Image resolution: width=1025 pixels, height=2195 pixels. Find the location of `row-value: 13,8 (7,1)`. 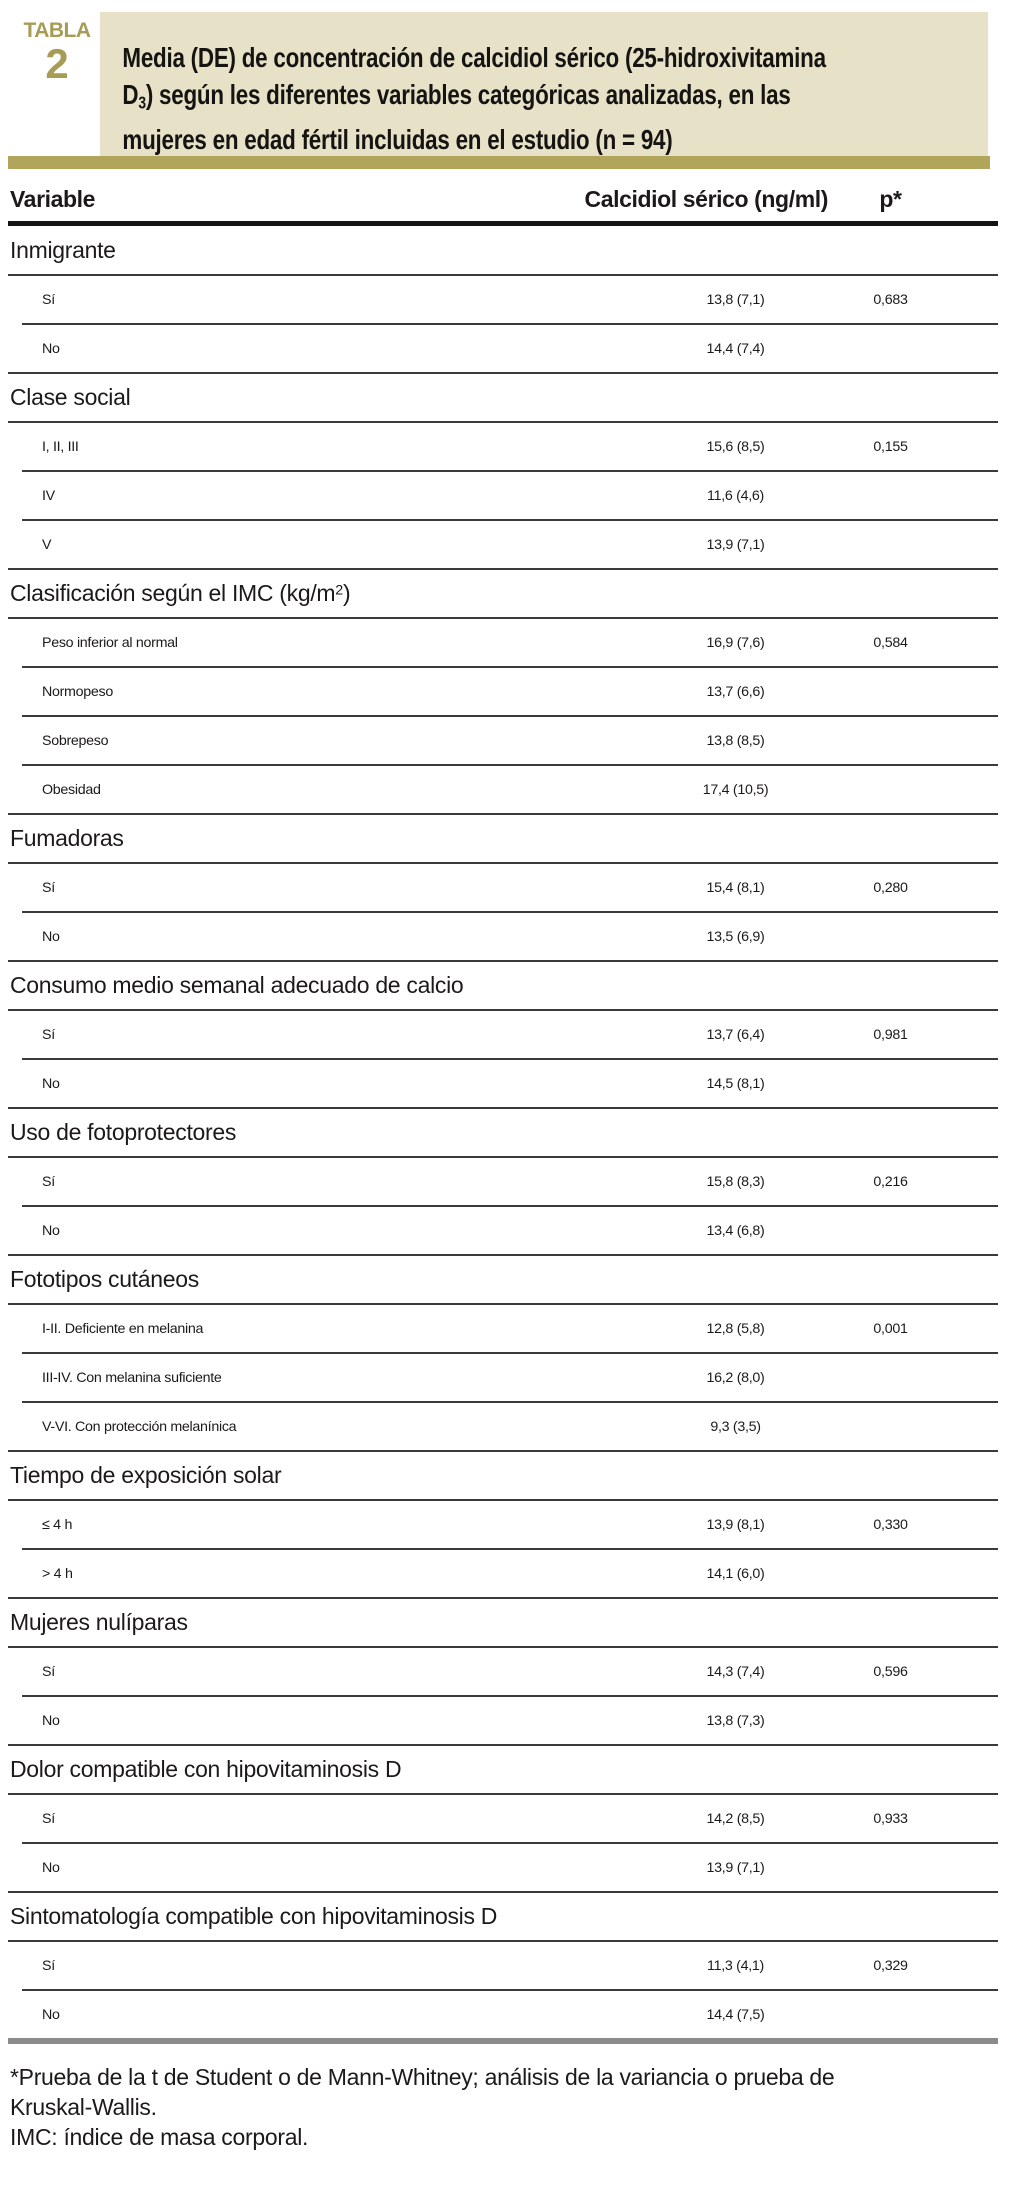

row-value: 13,8 (7,1) is located at coordinates (735, 299).